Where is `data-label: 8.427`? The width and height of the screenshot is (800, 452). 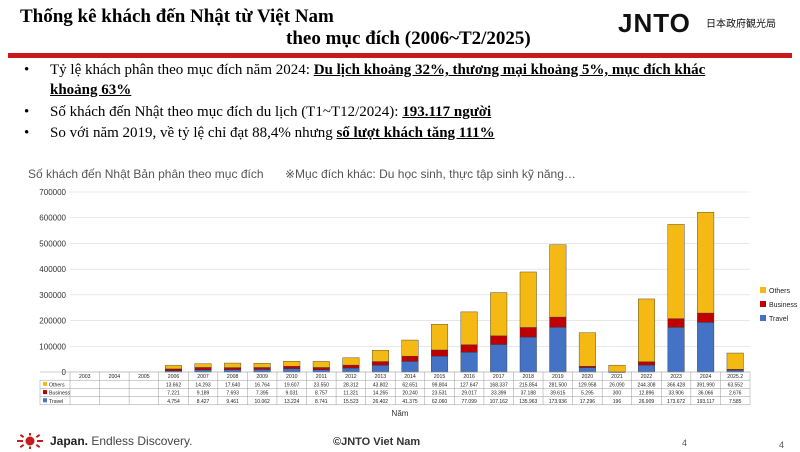 data-label: 8.427 is located at coordinates (203, 402).